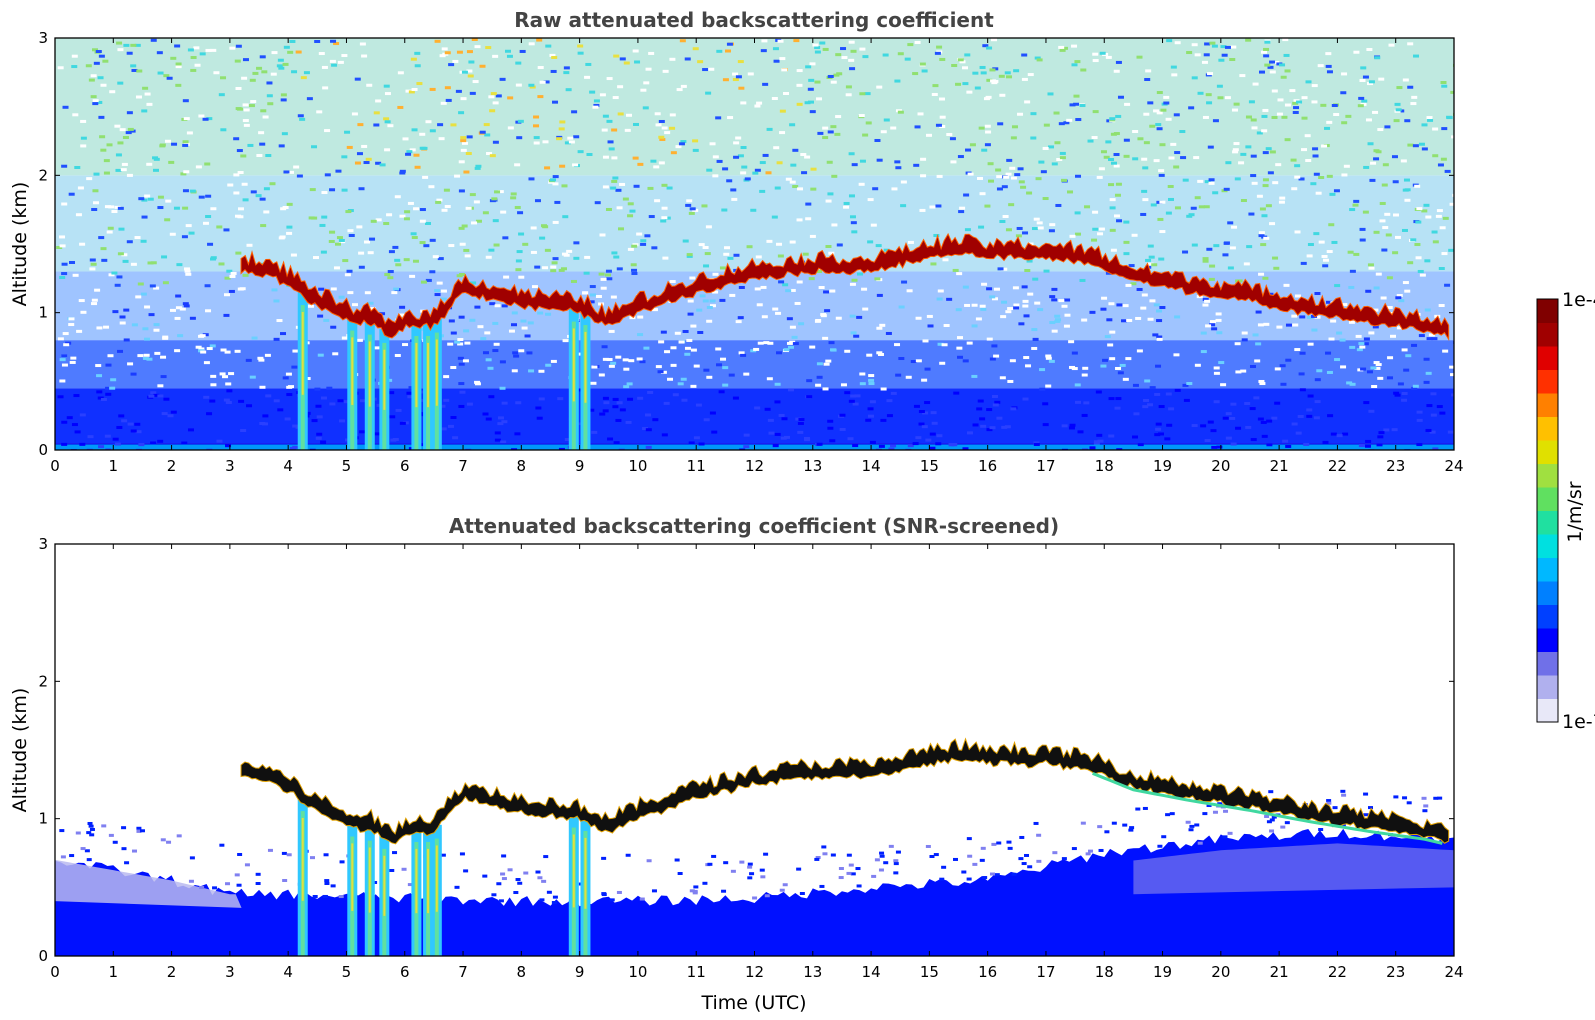 This screenshot has height=1020, width=1595. Describe the element at coordinates (1547, 616) in the screenshot. I see `colorbar-step` at that location.